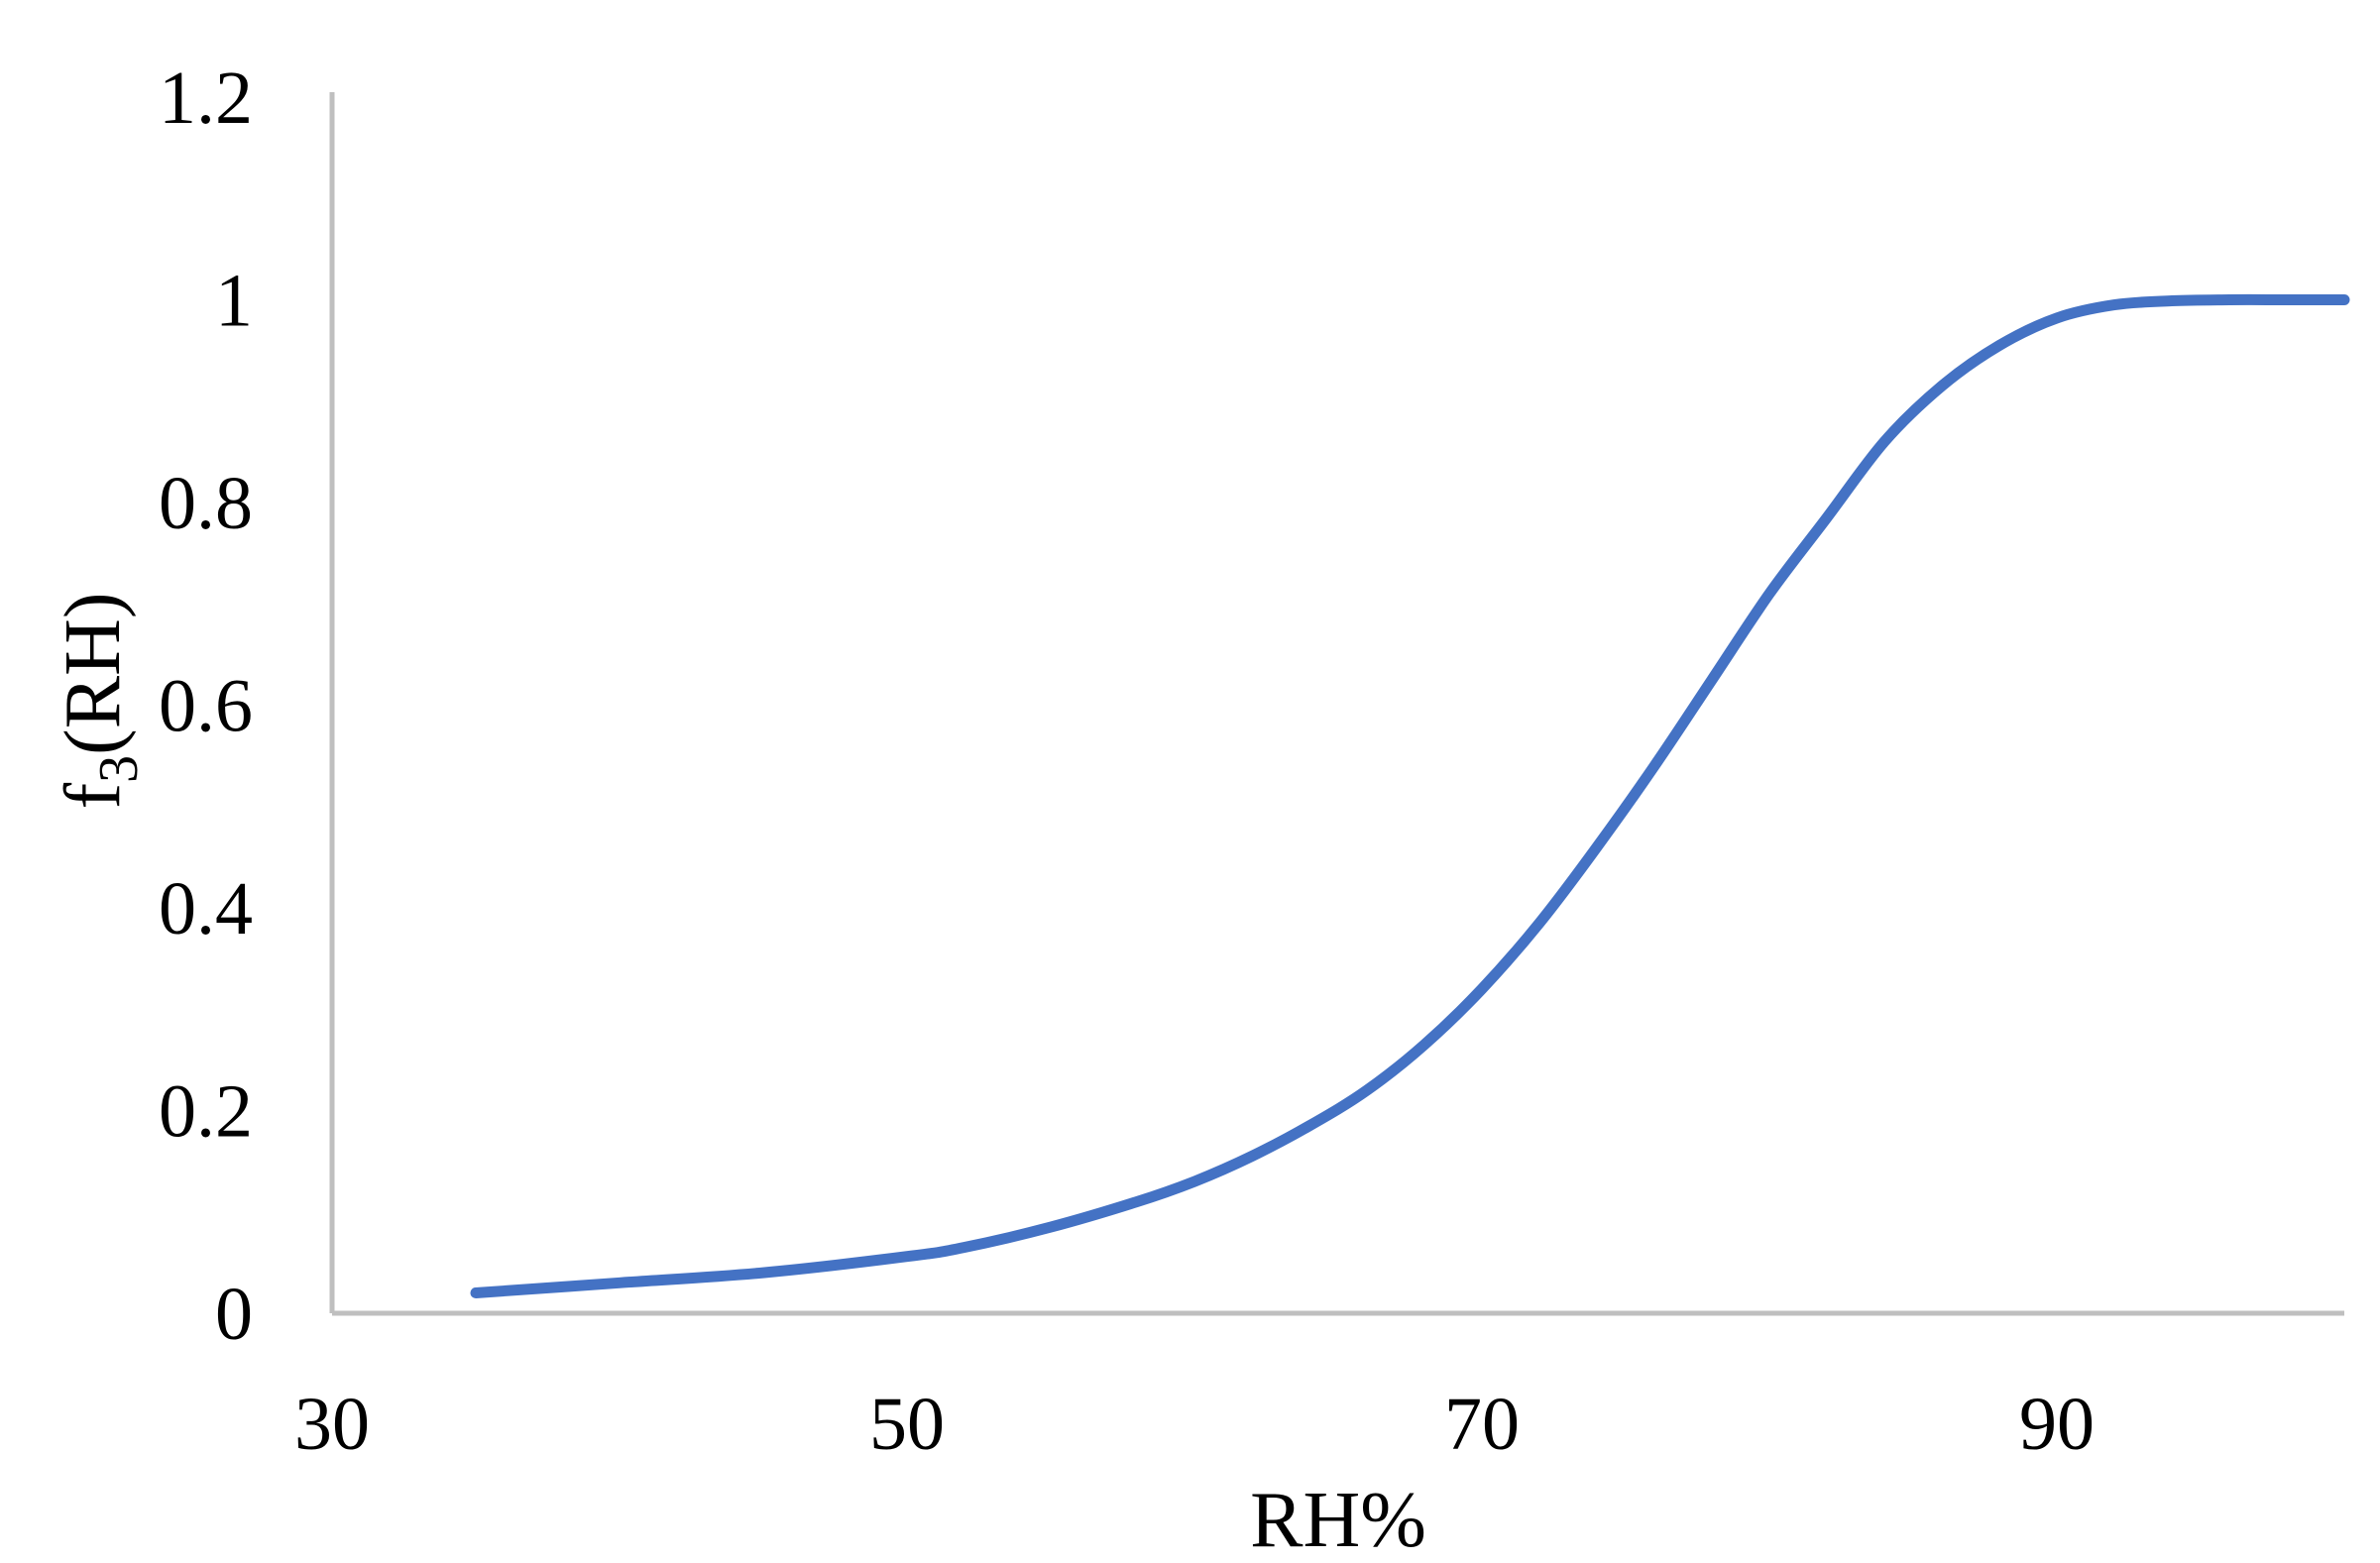  What do you see at coordinates (206, 503) in the screenshot?
I see `y-tick-label: 0.8` at bounding box center [206, 503].